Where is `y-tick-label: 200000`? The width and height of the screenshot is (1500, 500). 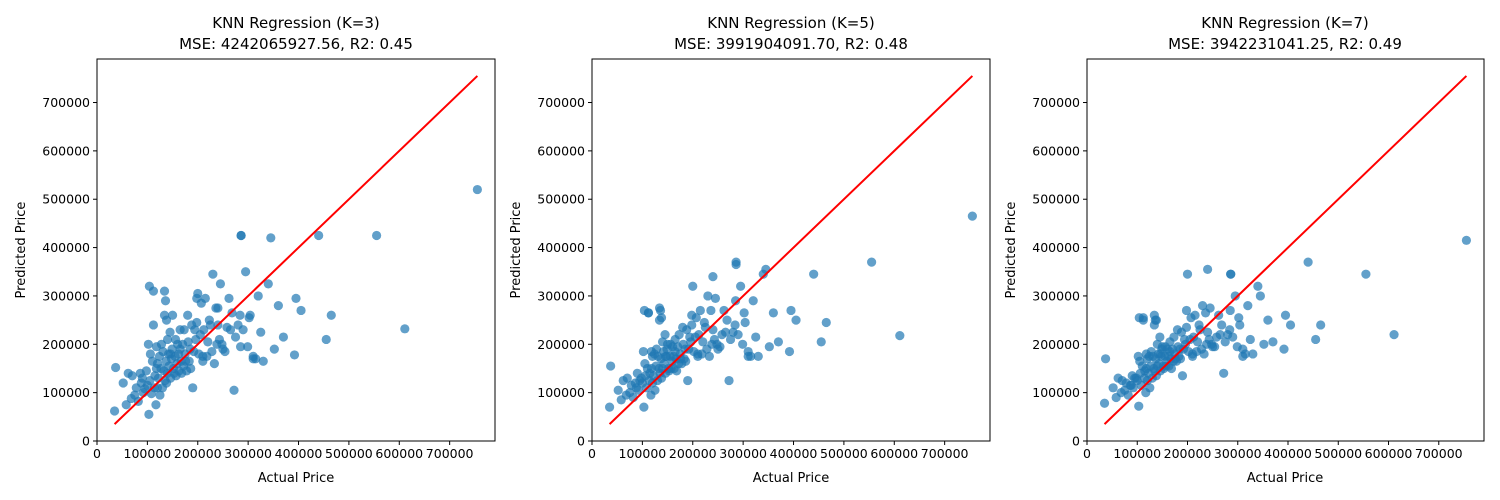 y-tick-label: 200000 is located at coordinates (1056, 344).